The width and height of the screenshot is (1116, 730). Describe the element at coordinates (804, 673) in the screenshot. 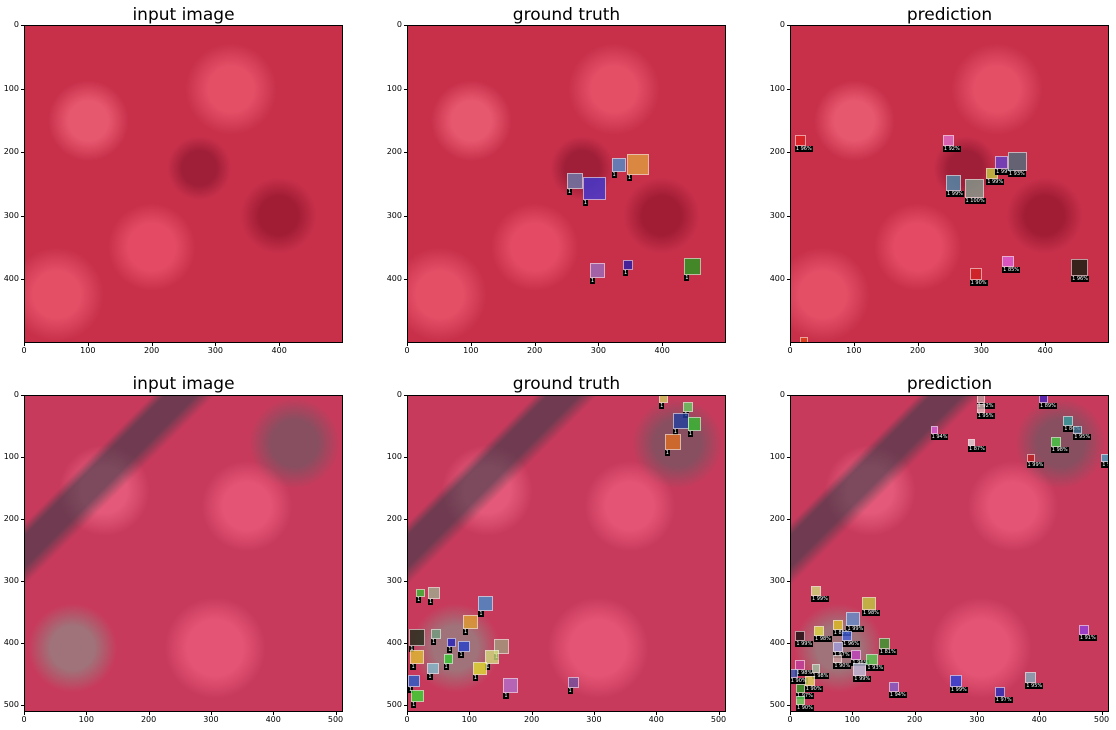

I see `detection-label: 1 98%` at that location.